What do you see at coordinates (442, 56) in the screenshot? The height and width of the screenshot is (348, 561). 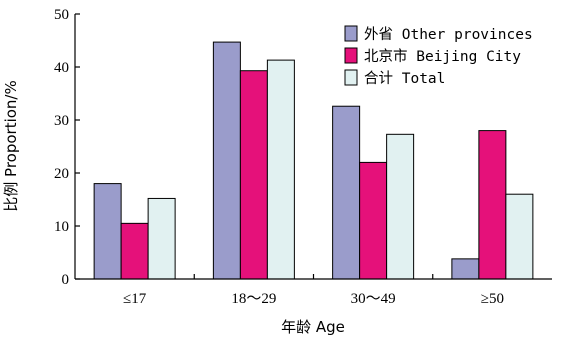 I see `legend-label: 北京市 Beijing City` at bounding box center [442, 56].